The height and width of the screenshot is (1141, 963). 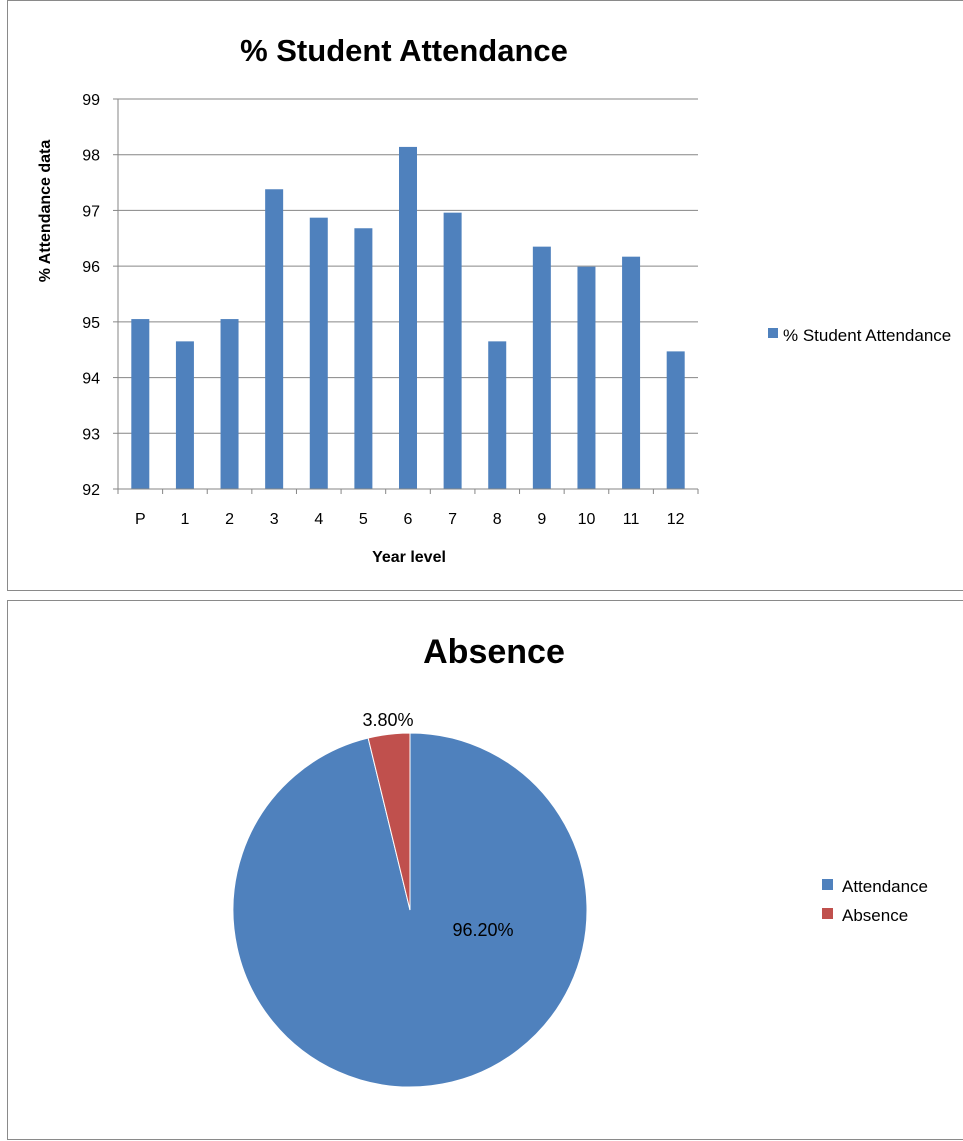 What do you see at coordinates (409, 557) in the screenshot?
I see `x-axis-title: Year level` at bounding box center [409, 557].